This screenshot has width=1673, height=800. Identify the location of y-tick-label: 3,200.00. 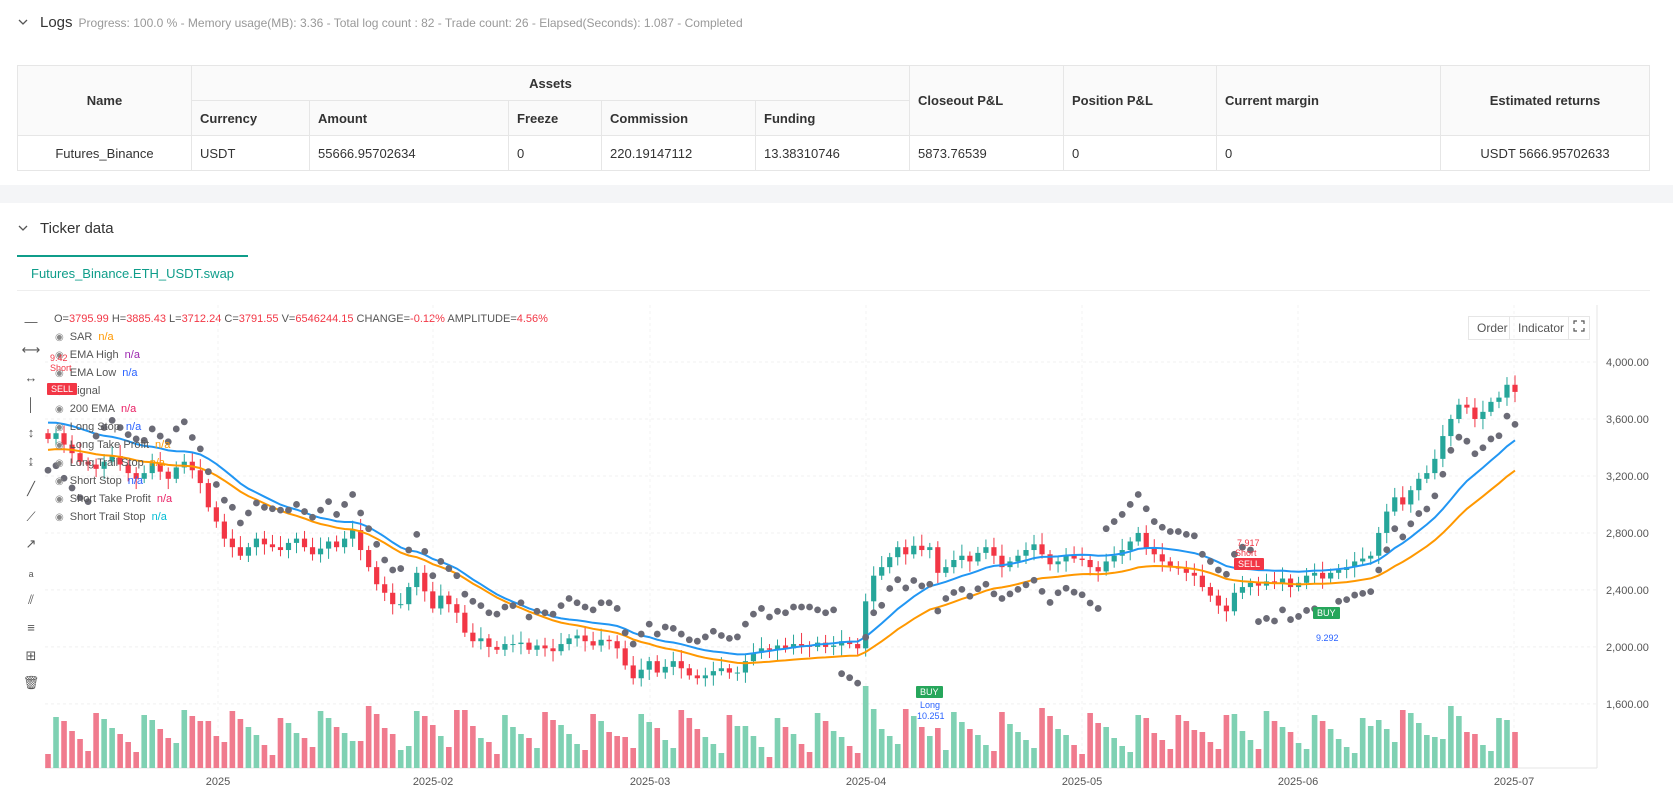
(1627, 477).